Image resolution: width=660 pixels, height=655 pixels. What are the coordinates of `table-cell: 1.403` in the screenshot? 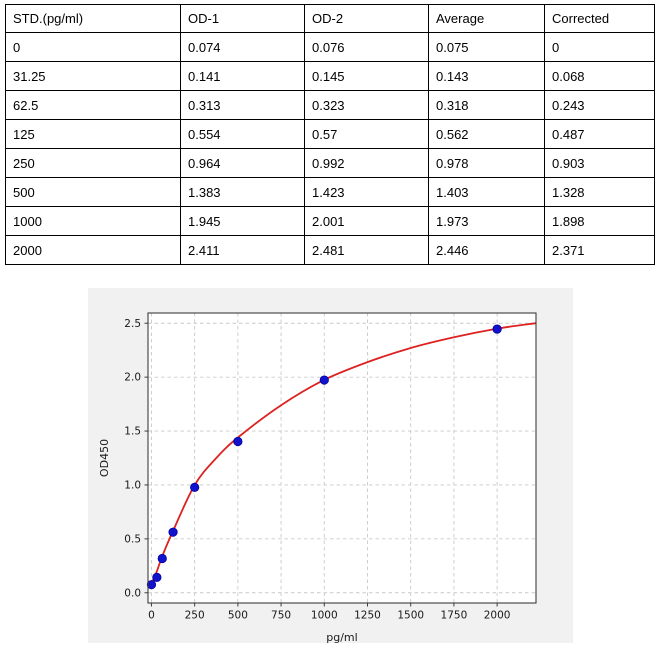 It's located at (486, 192).